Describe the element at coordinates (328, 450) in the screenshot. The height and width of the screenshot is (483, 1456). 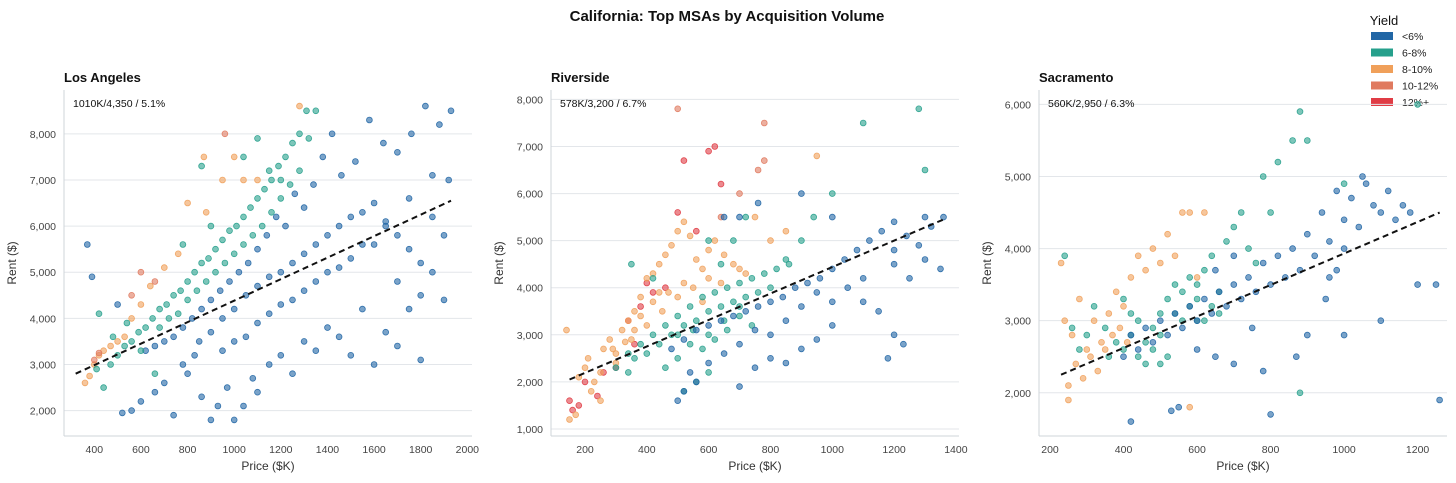
I see `x-tick-label: 1400` at that location.